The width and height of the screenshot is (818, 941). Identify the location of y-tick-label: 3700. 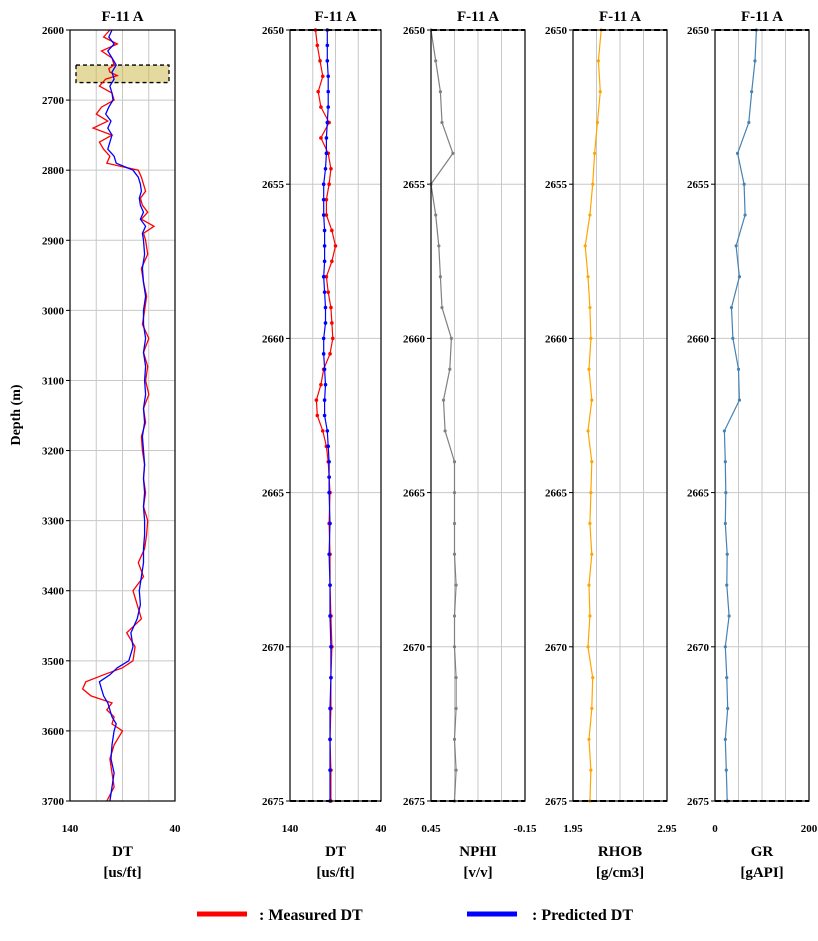
(53, 802).